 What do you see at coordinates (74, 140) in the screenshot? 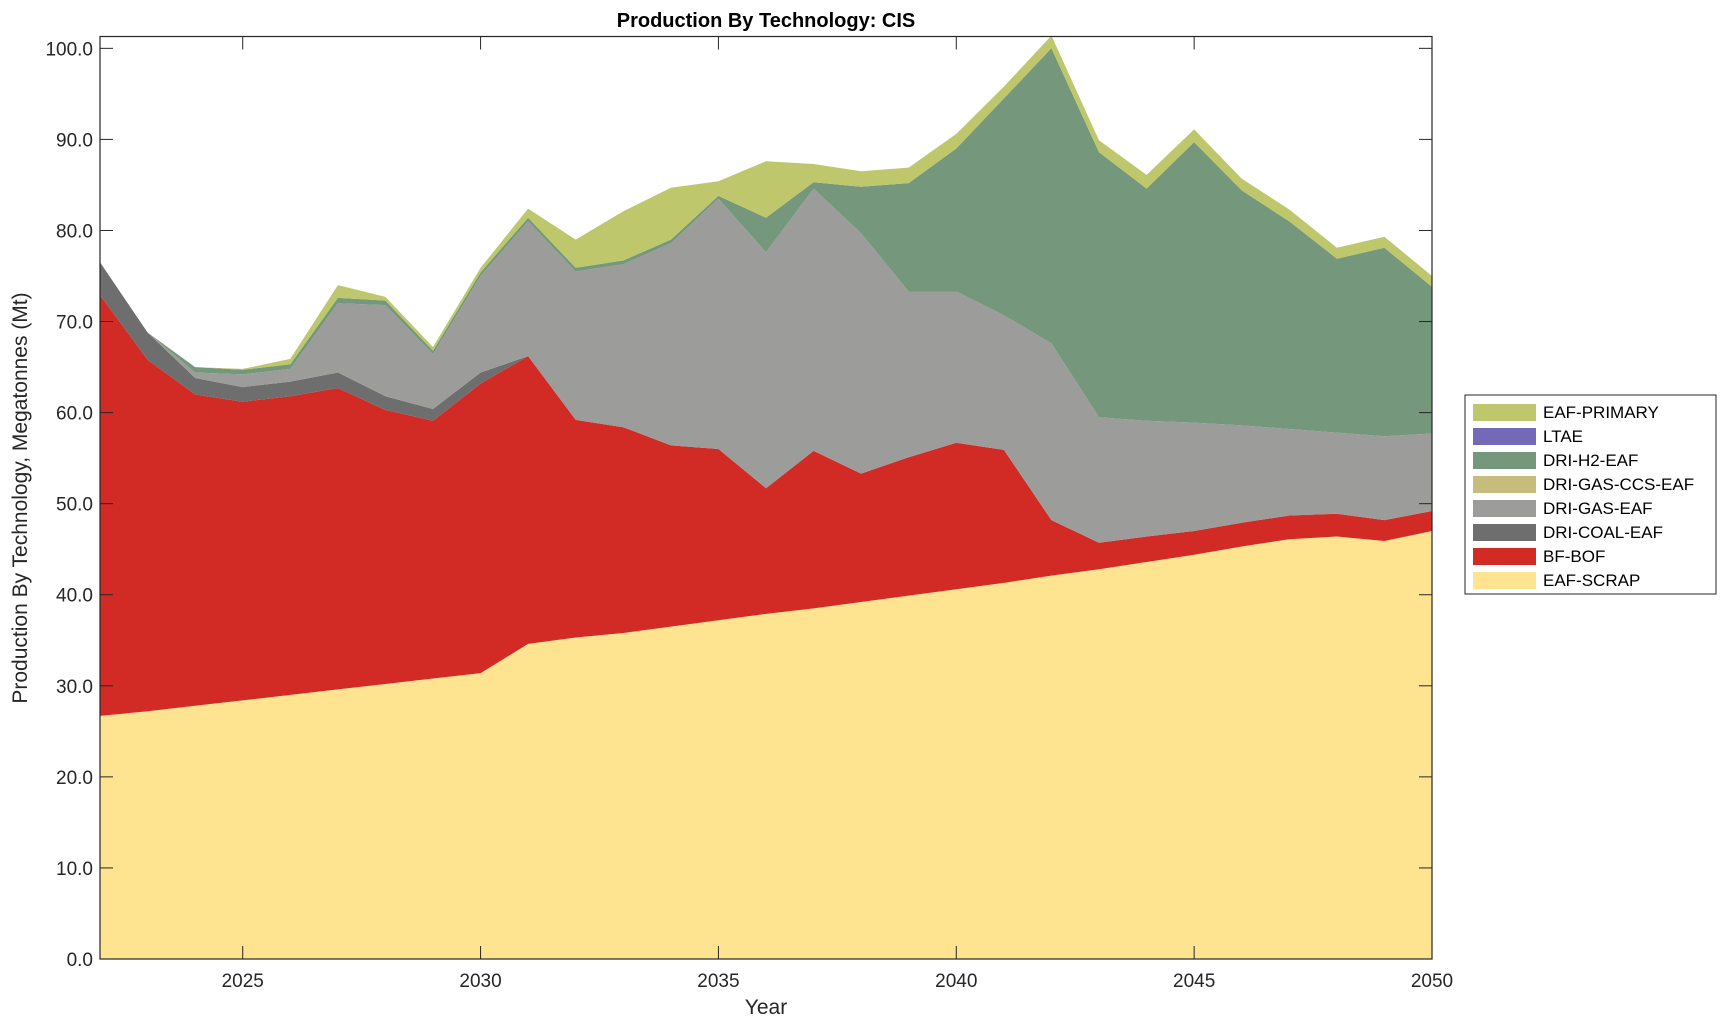
I see `y-tick-label: 90.0` at bounding box center [74, 140].